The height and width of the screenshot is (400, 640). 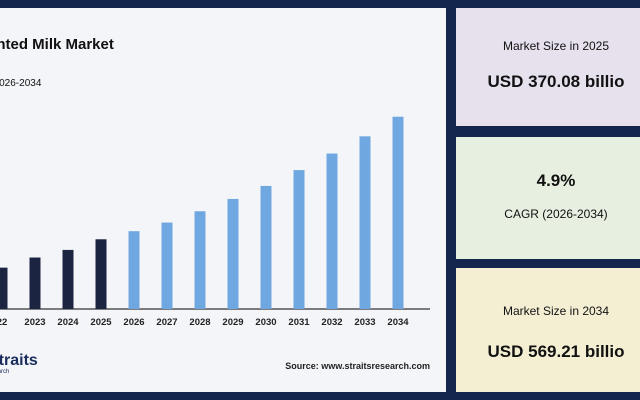 What do you see at coordinates (101, 322) in the screenshot?
I see `x-tick-label: 2025` at bounding box center [101, 322].